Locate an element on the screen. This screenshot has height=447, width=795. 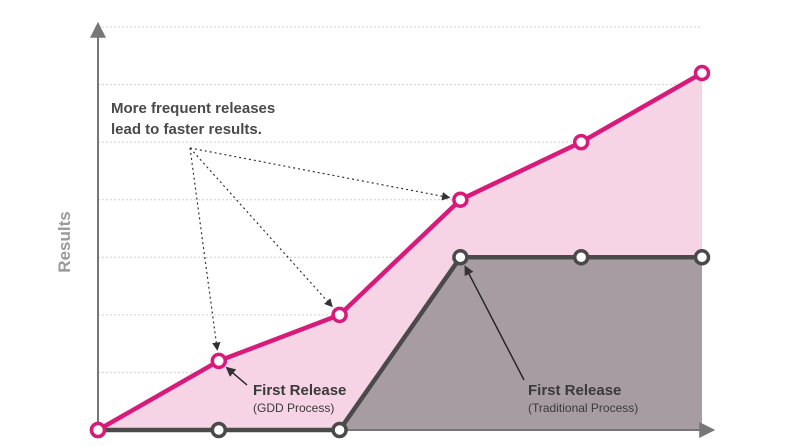
callout-line-1: More frequent releases is located at coordinates (193, 108).